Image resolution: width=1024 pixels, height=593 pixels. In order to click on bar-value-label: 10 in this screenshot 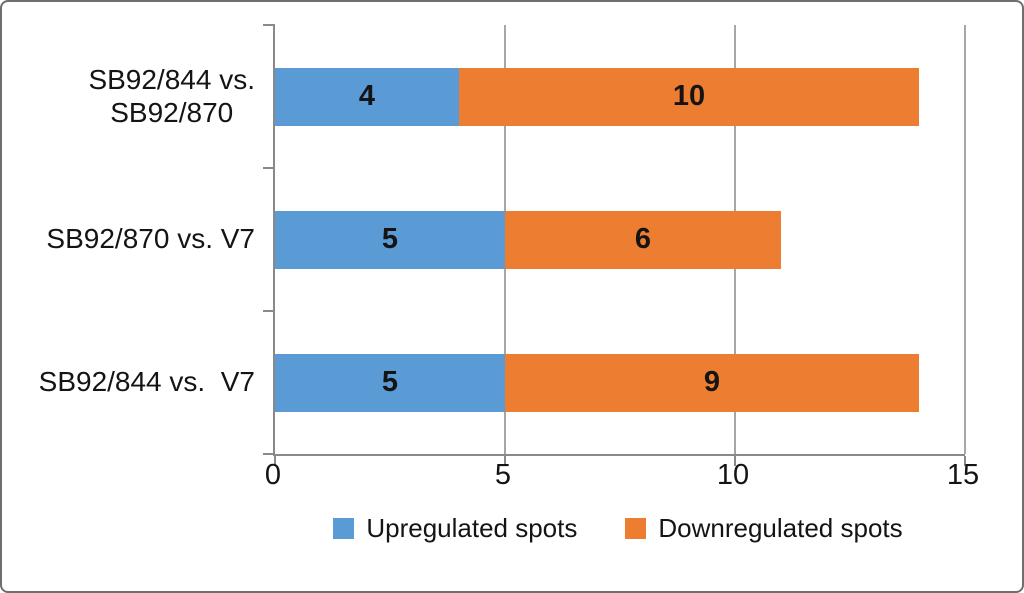, I will do `click(689, 96)`.